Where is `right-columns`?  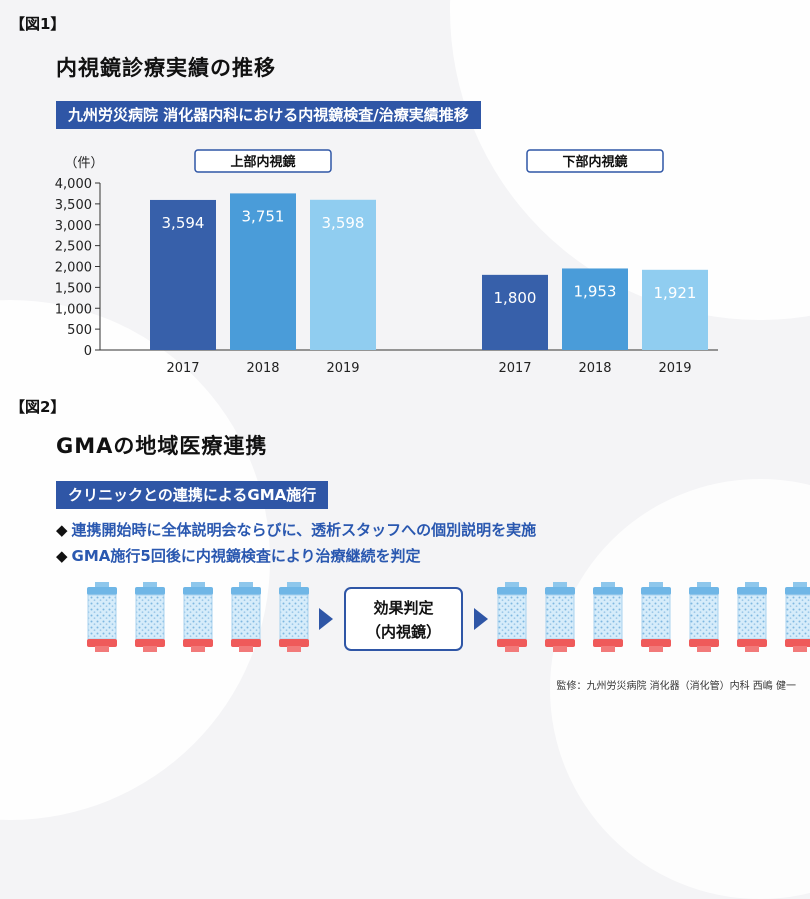 right-columns is located at coordinates (653, 617).